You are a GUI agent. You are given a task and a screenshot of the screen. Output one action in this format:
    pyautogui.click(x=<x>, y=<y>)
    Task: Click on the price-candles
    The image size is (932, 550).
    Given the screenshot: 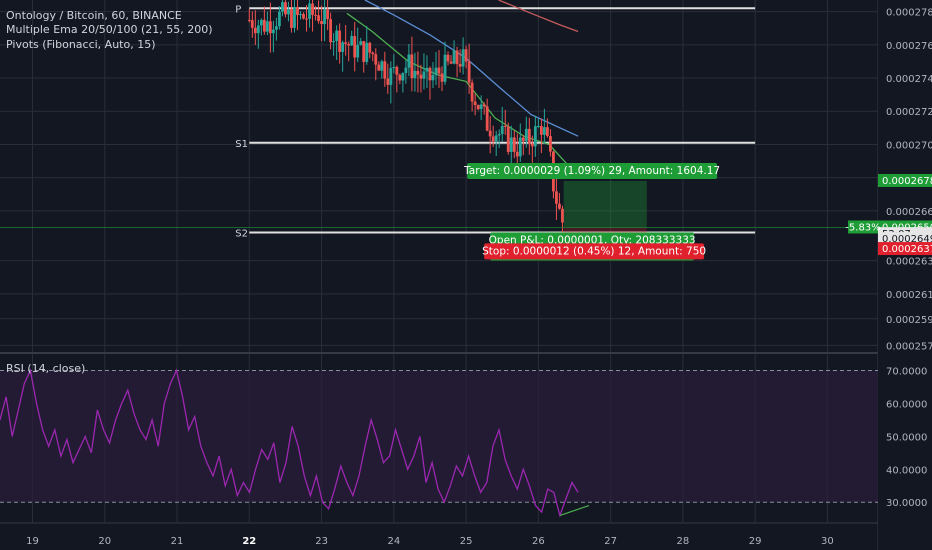 What is the action you would take?
    pyautogui.click(x=405, y=116)
    